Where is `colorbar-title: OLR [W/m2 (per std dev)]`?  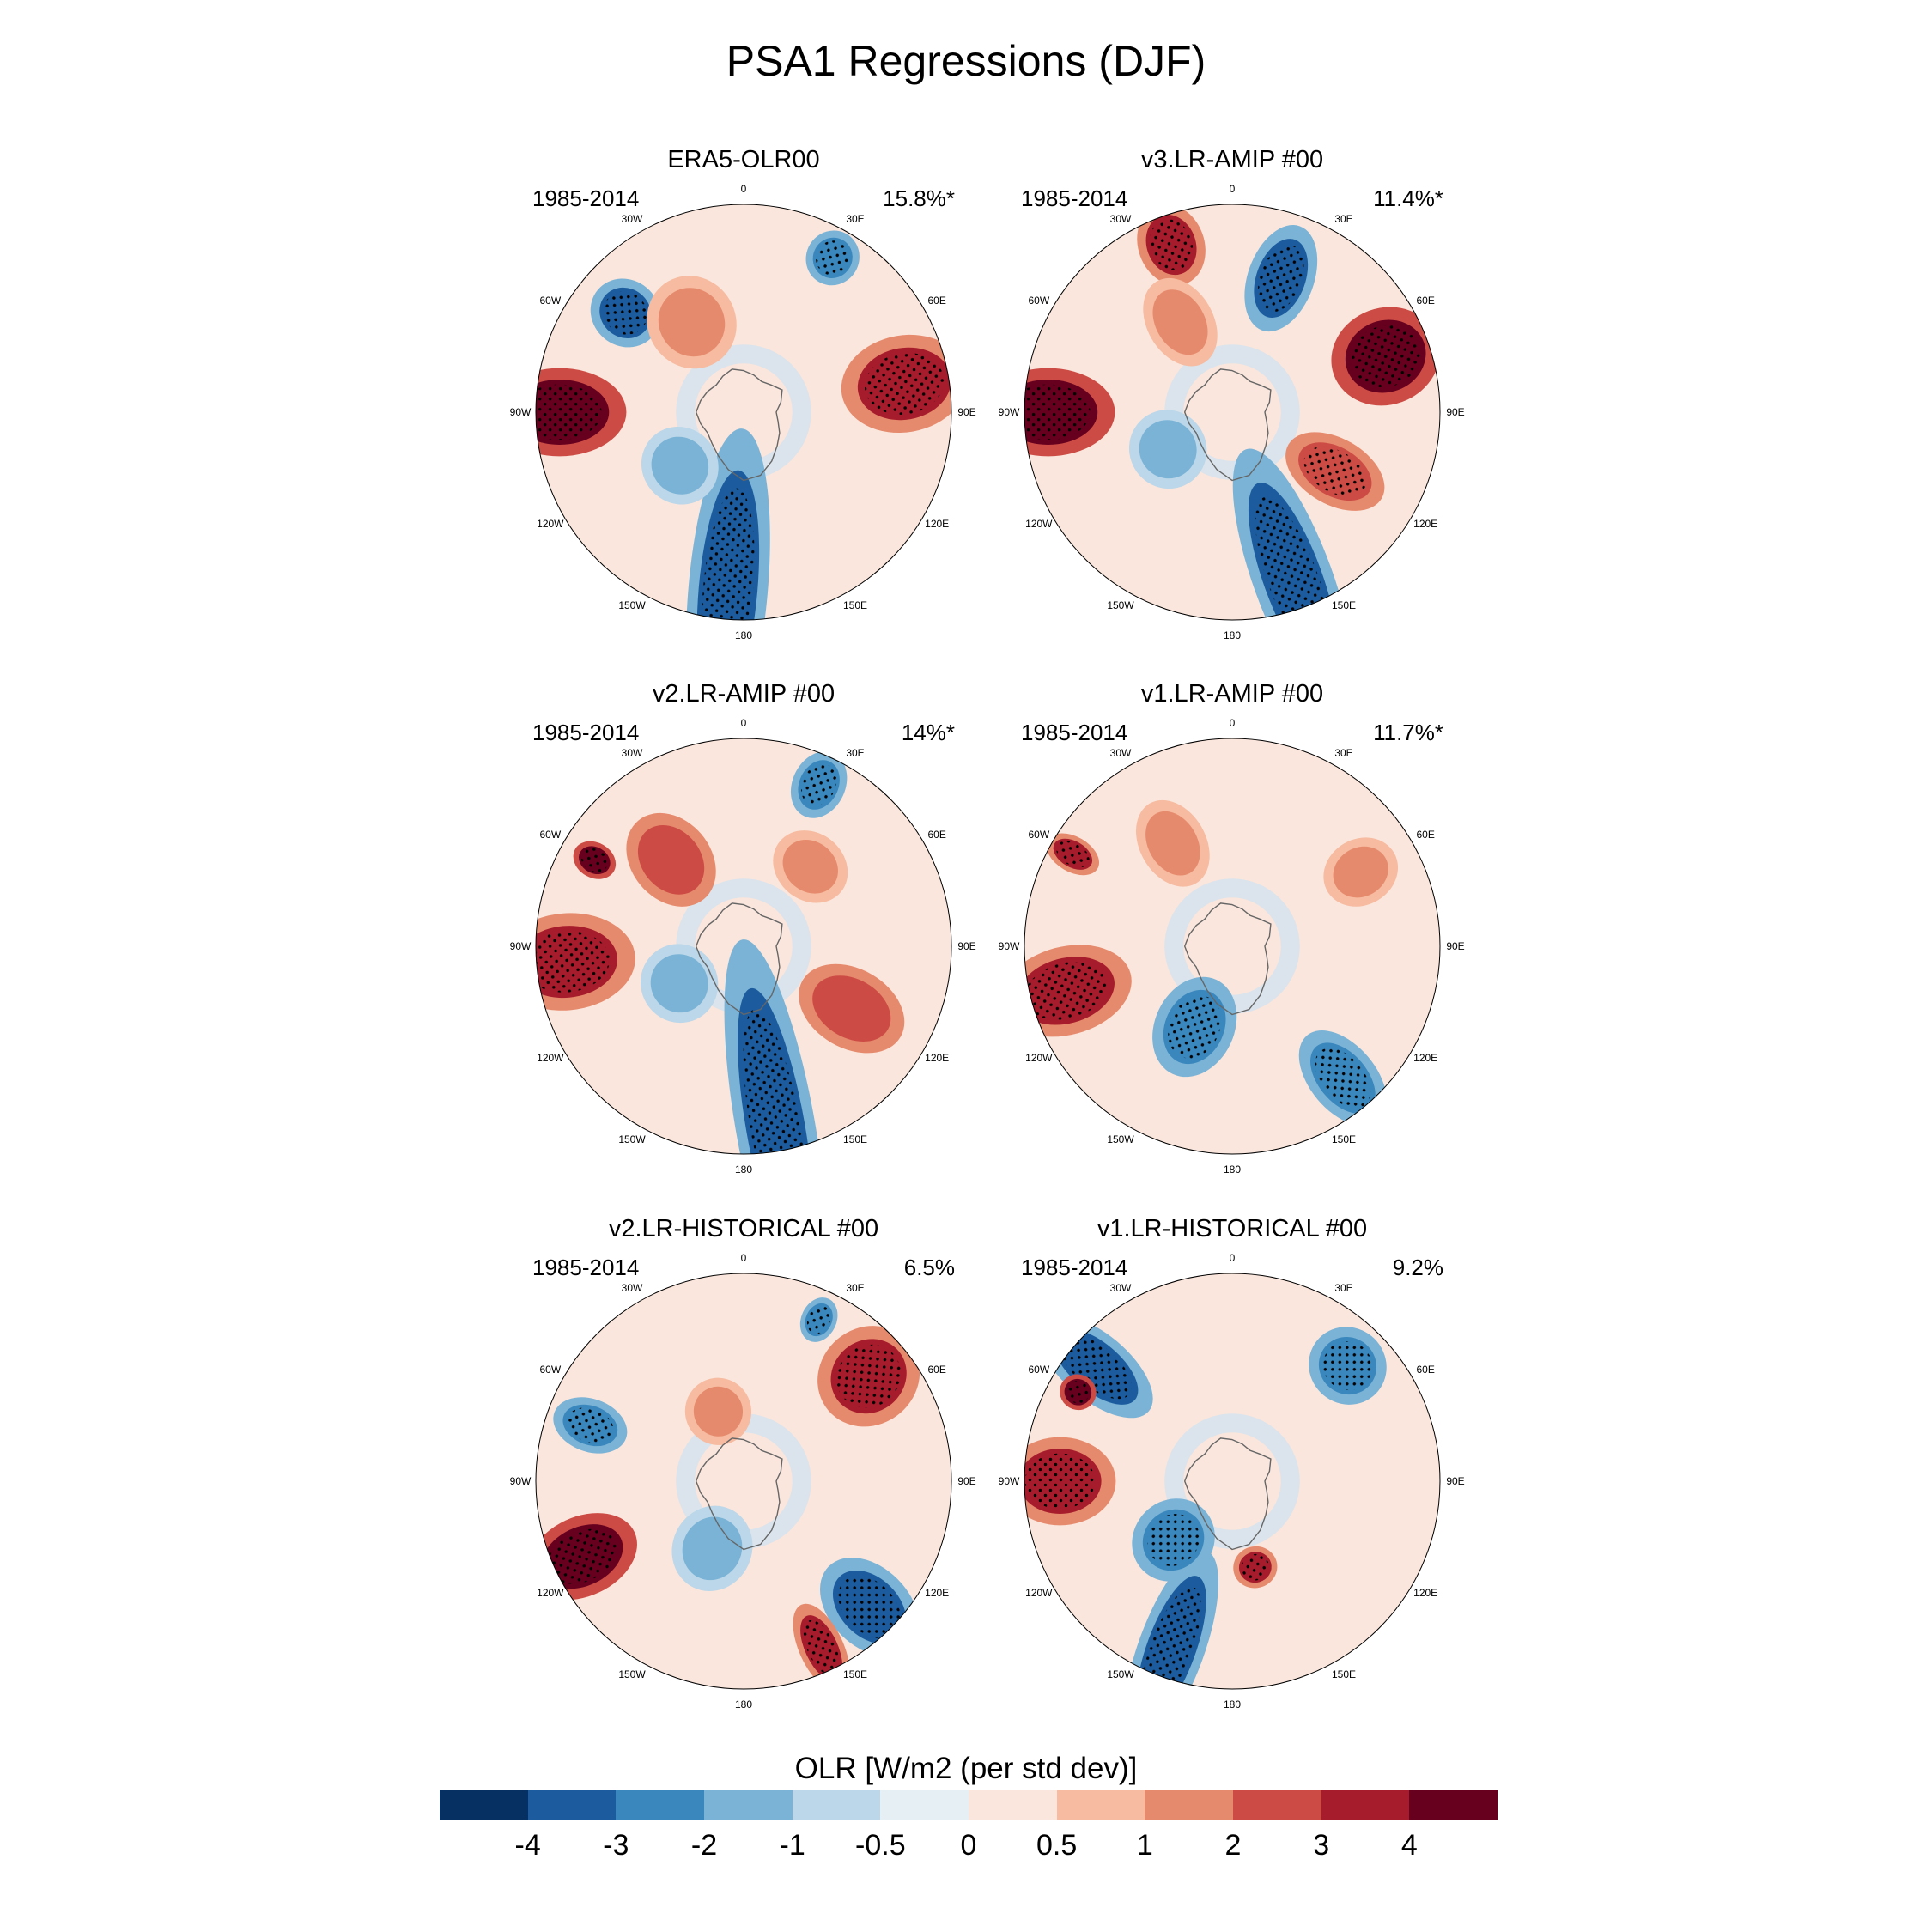 colorbar-title: OLR [W/m2 (per std dev)] is located at coordinates (966, 1769).